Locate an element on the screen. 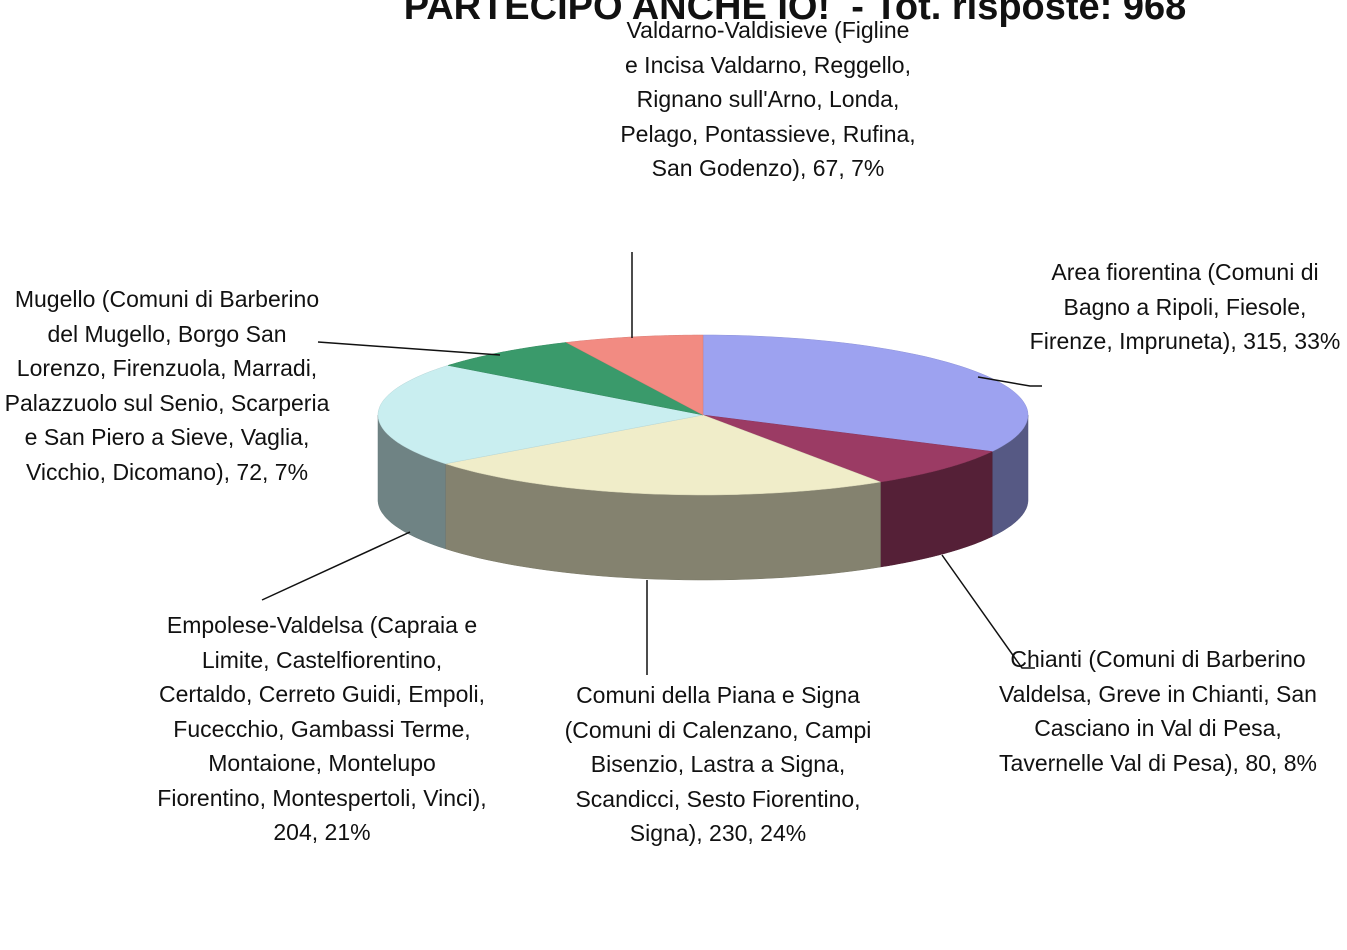 The width and height of the screenshot is (1347, 950). pie is located at coordinates (703, 457).